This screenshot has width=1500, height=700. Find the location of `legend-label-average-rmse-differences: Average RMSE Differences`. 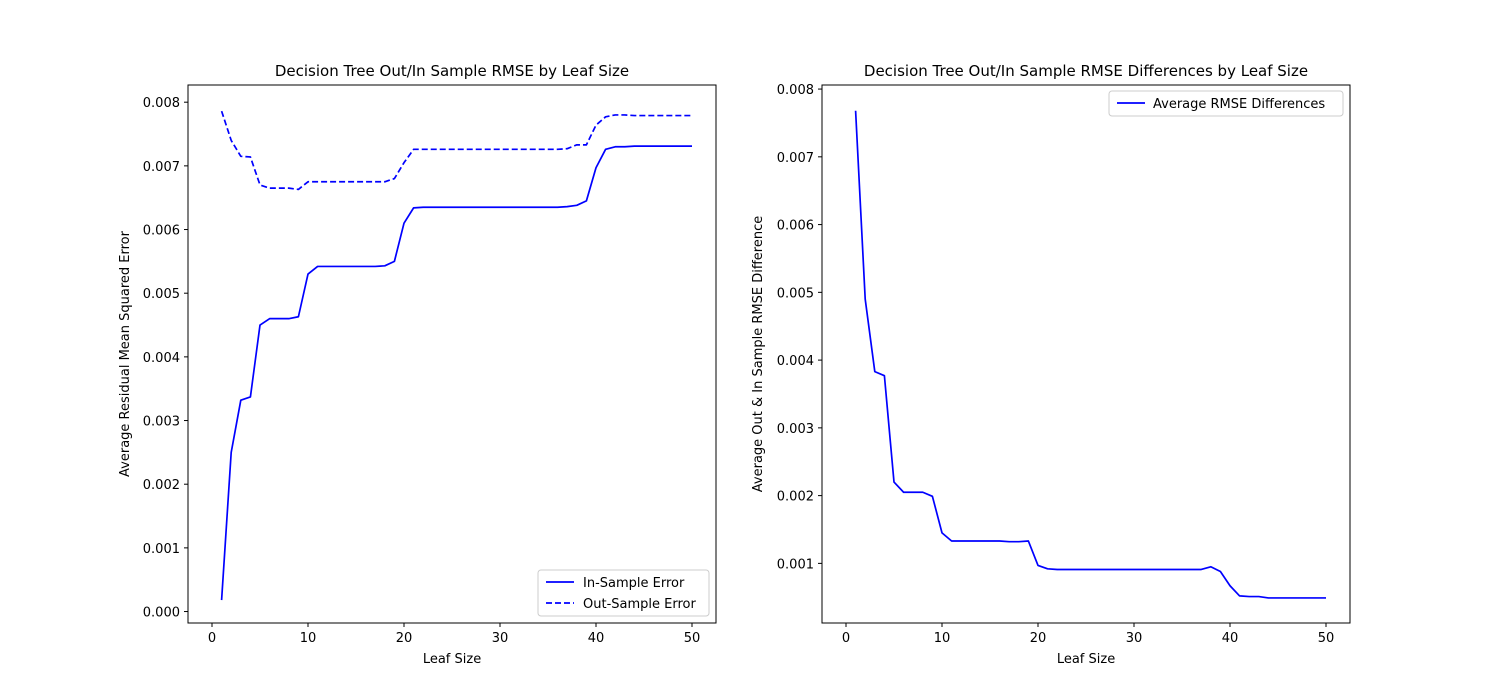

legend-label-average-rmse-differences: Average RMSE Differences is located at coordinates (1239, 104).